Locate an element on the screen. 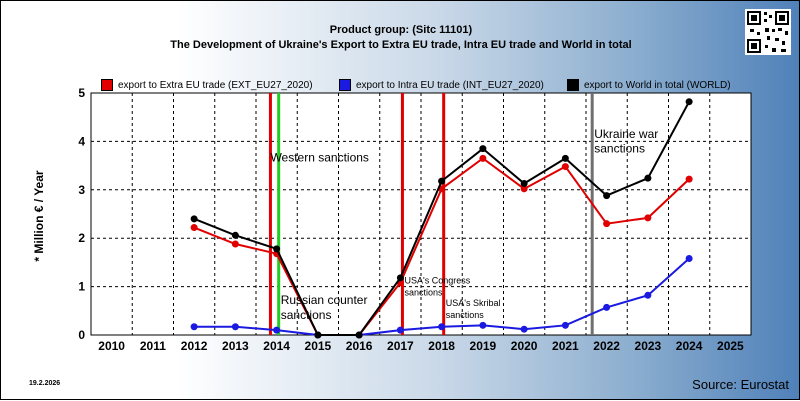 The height and width of the screenshot is (401, 800). y-tick-label: 0 is located at coordinates (81, 335).